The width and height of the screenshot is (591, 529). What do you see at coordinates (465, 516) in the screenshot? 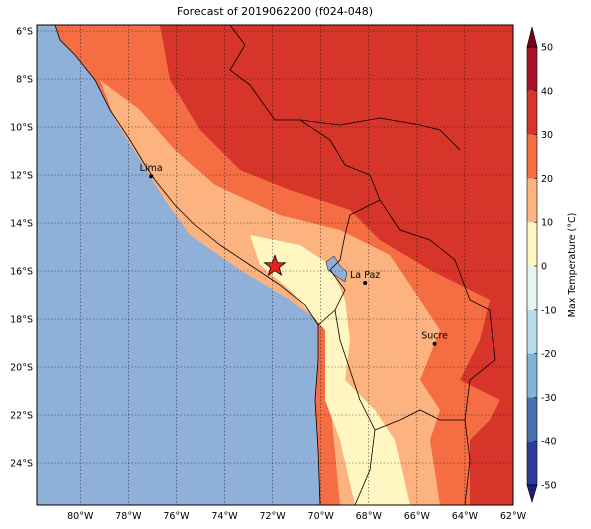
I see `x-tick-label: 64°W` at bounding box center [465, 516].